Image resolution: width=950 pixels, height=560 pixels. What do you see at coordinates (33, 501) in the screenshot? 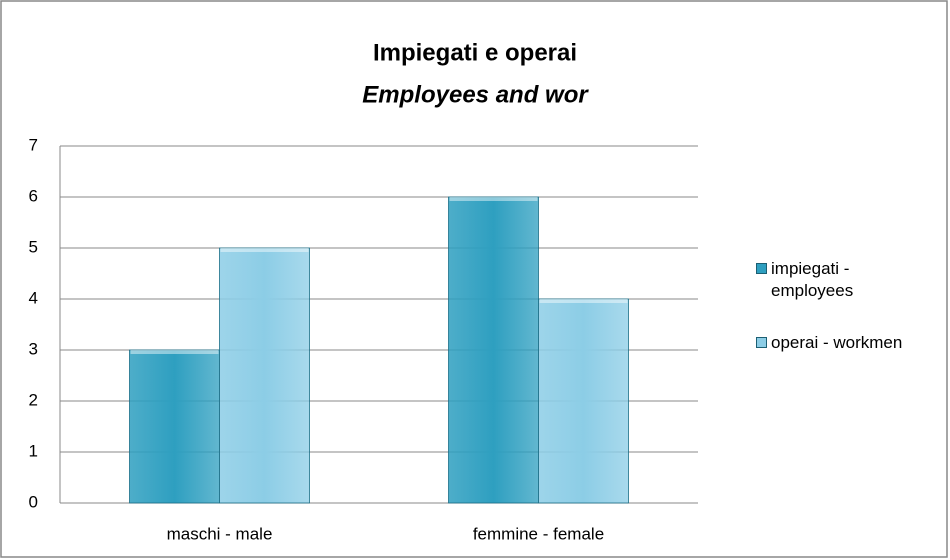
I see `y-tick-label: 0` at bounding box center [33, 501].